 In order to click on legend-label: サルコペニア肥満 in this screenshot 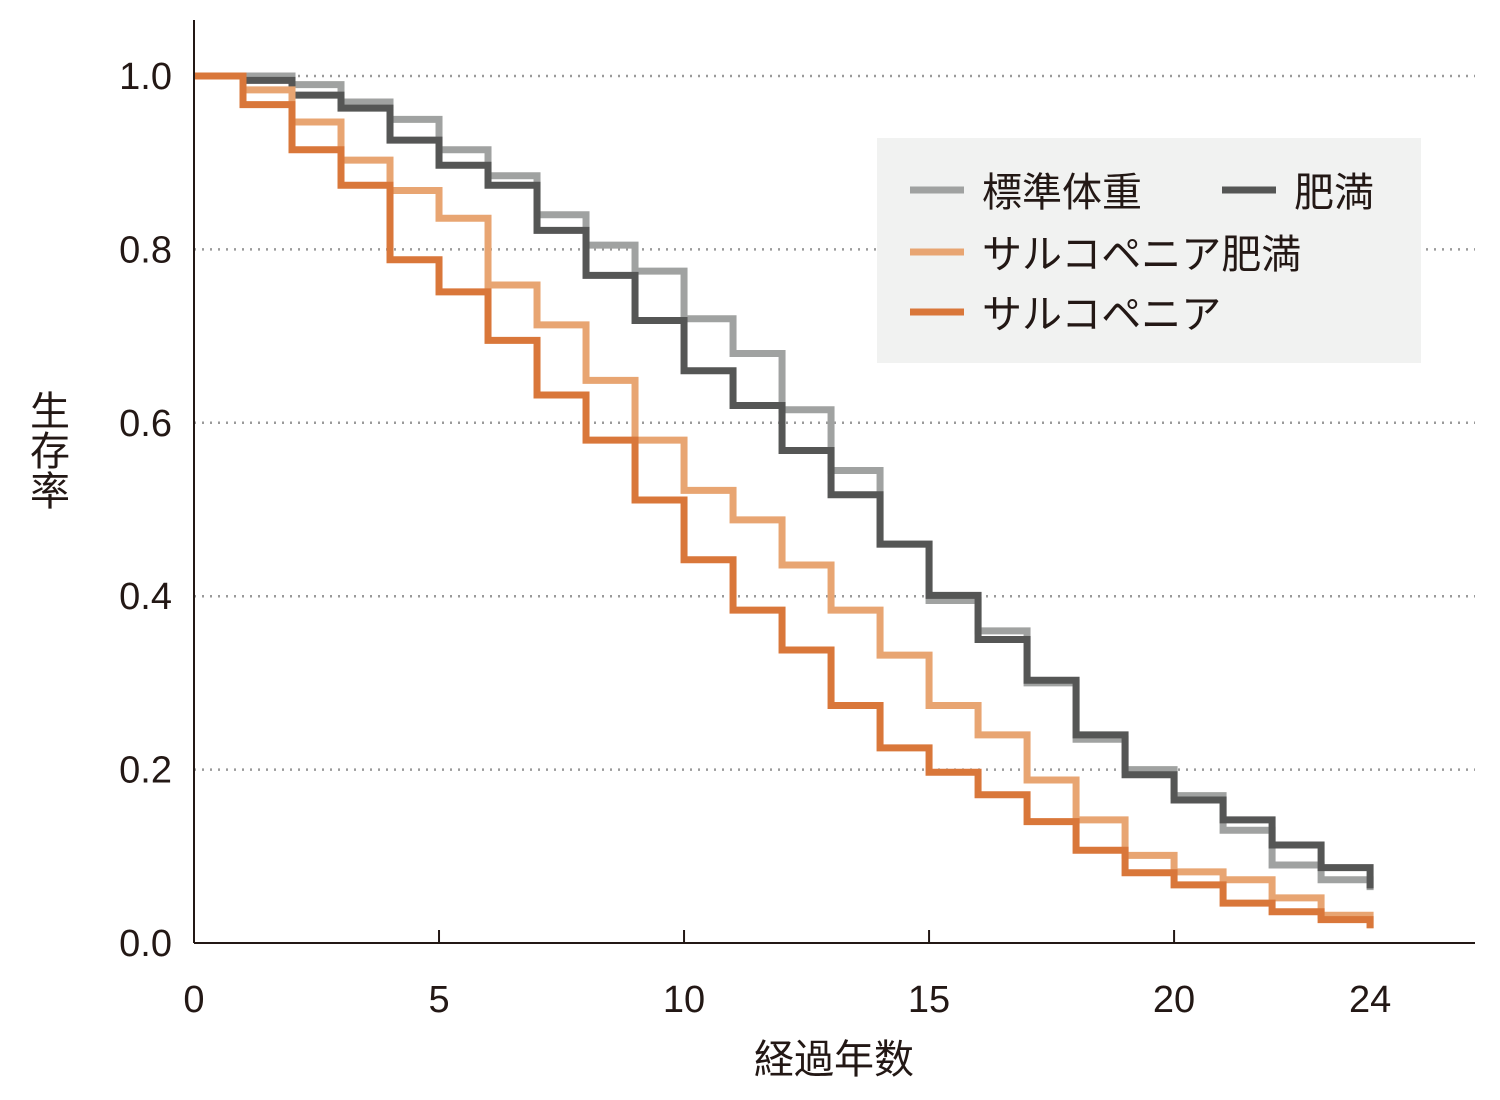, I will do `click(1141, 255)`.